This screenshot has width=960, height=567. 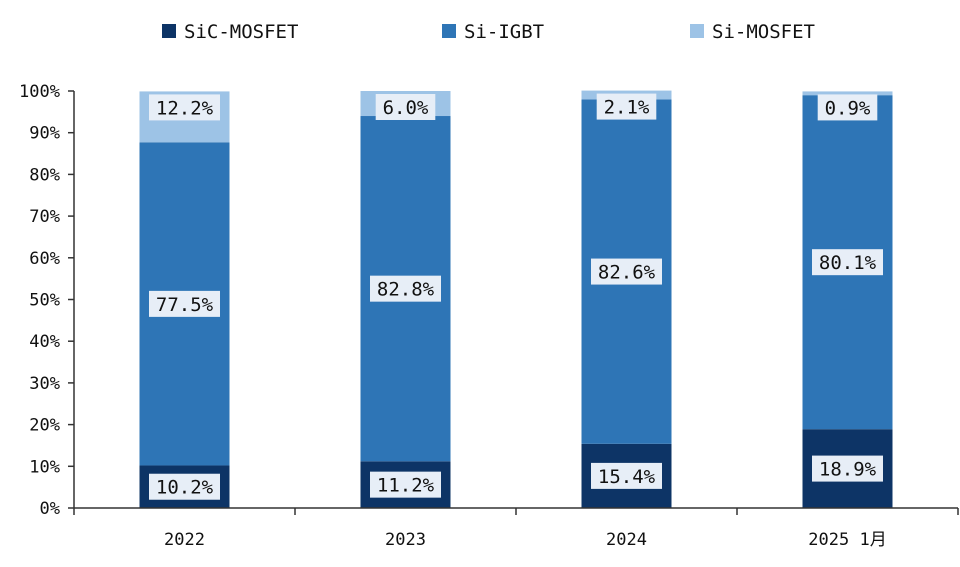 I want to click on legend-swatch-si-mosfet, so click(x=697, y=31).